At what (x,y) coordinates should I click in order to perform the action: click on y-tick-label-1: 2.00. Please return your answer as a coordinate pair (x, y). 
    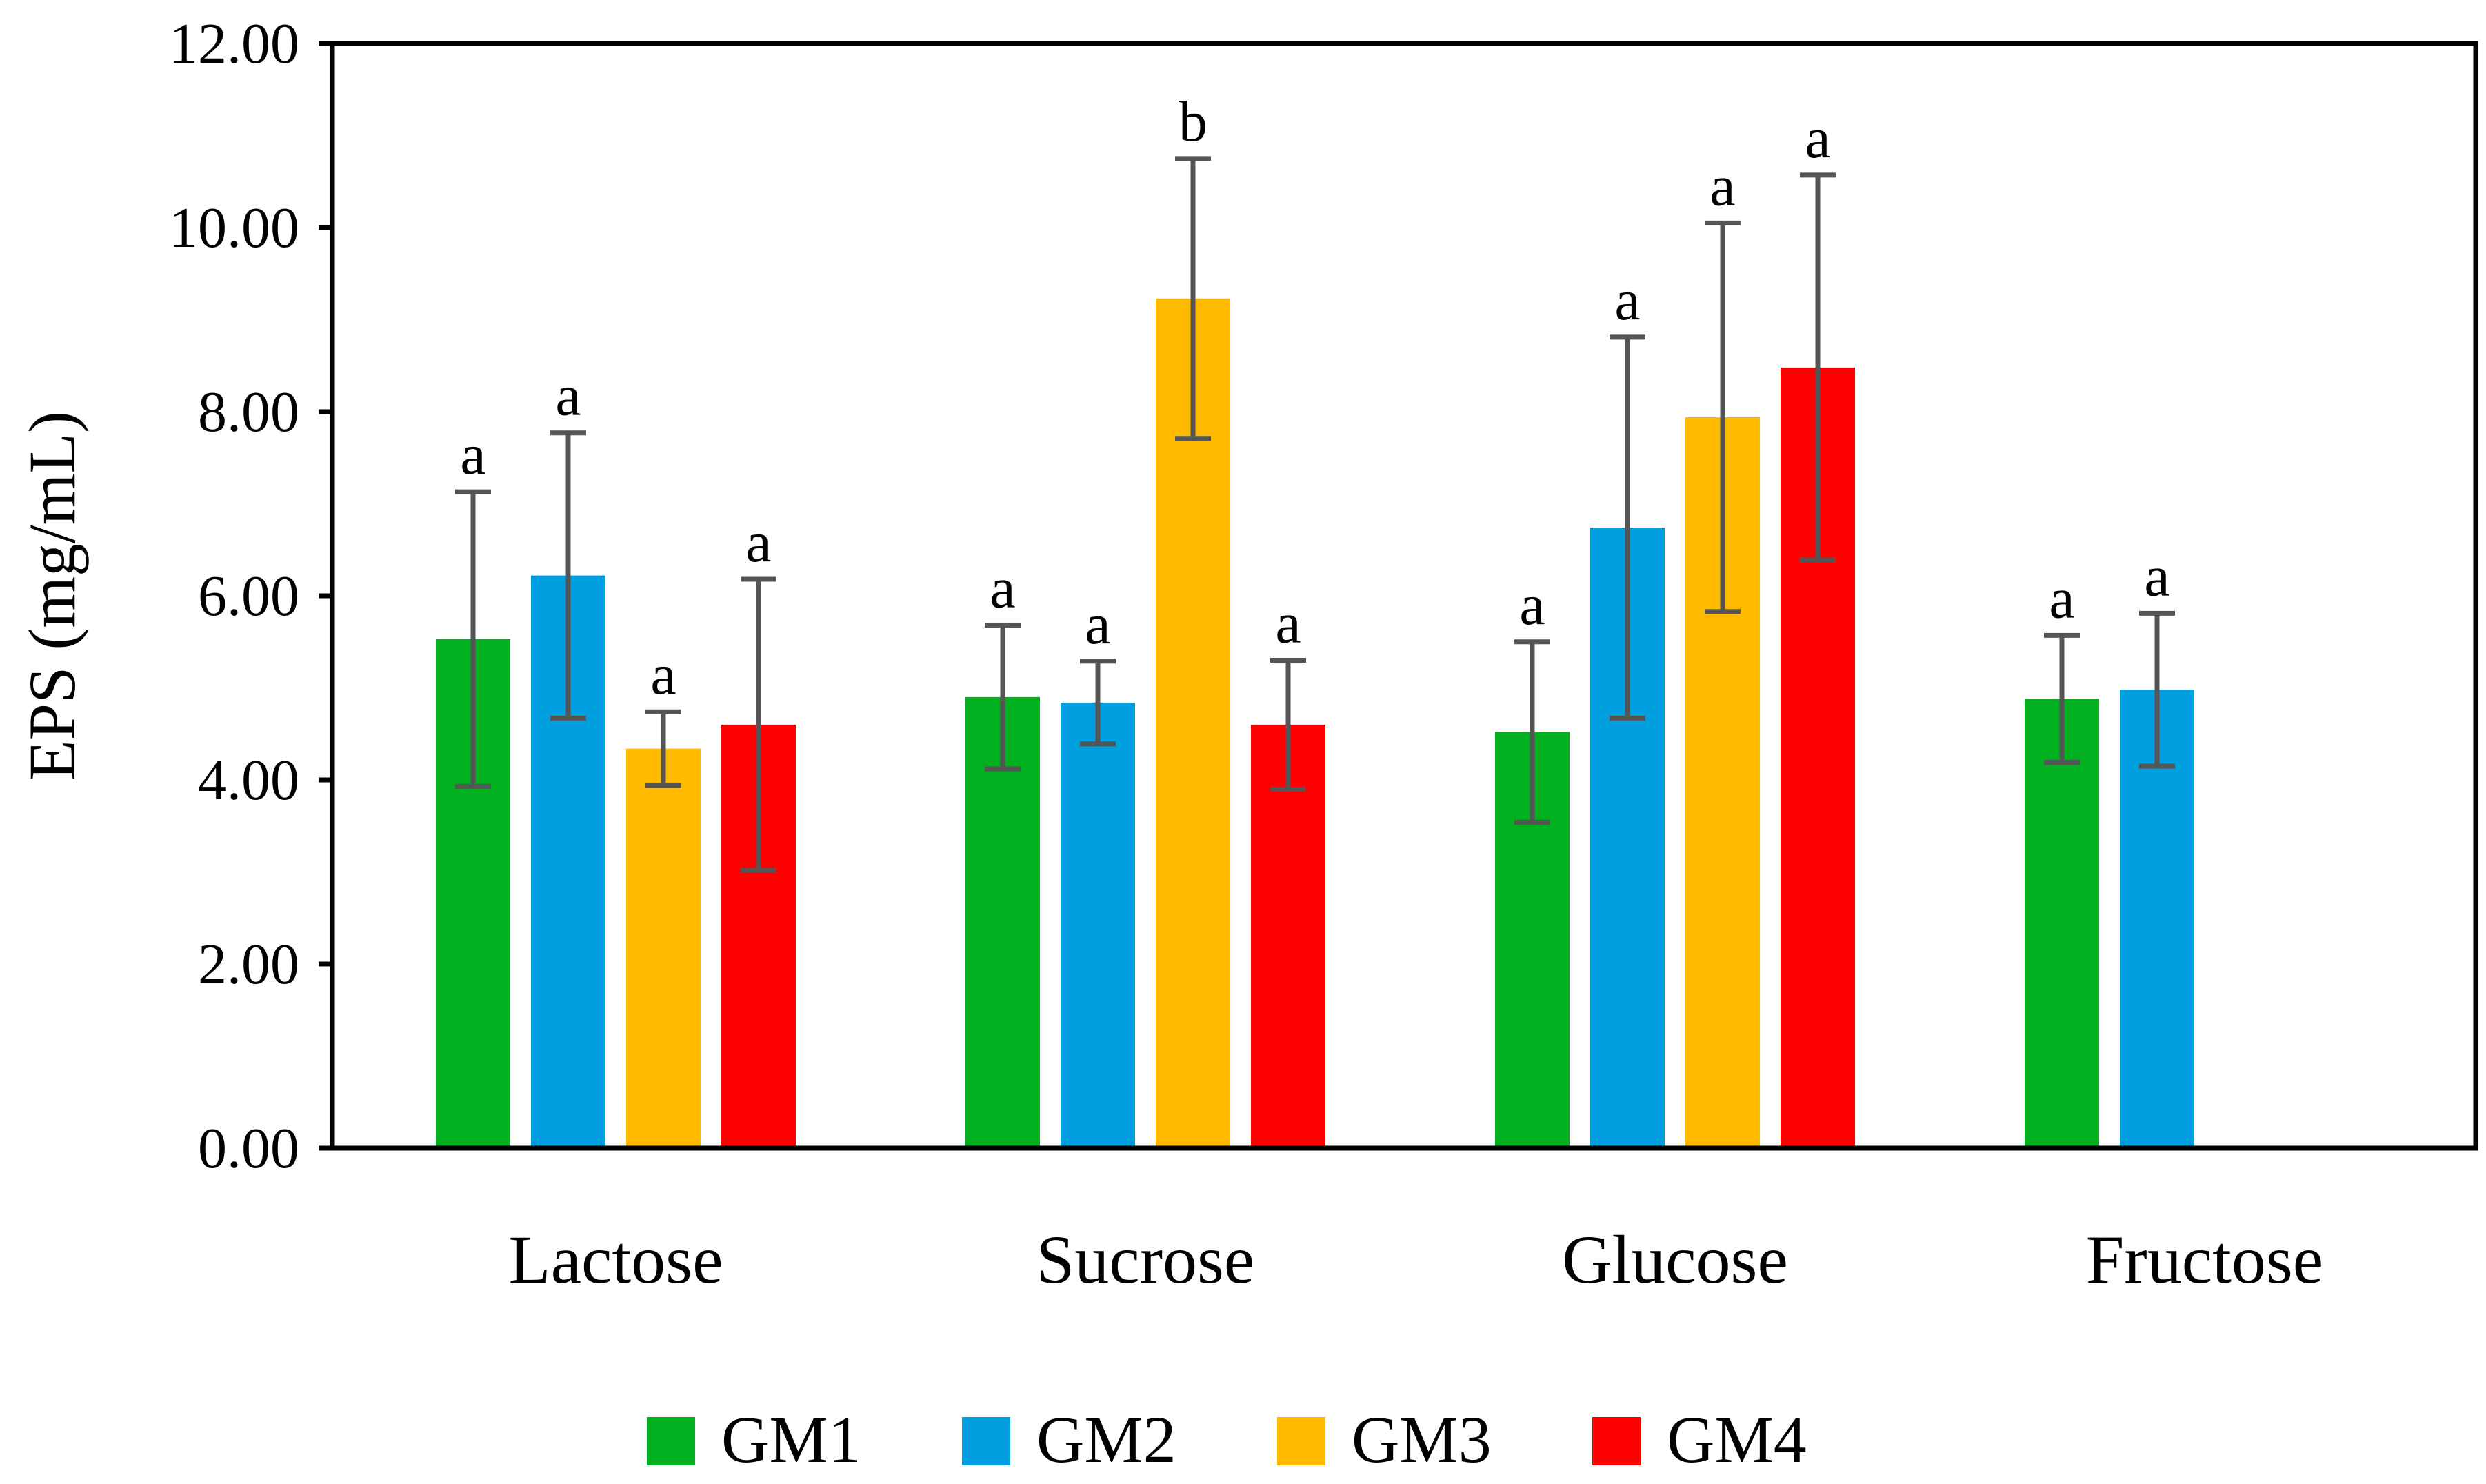
    Looking at the image, I should click on (248, 964).